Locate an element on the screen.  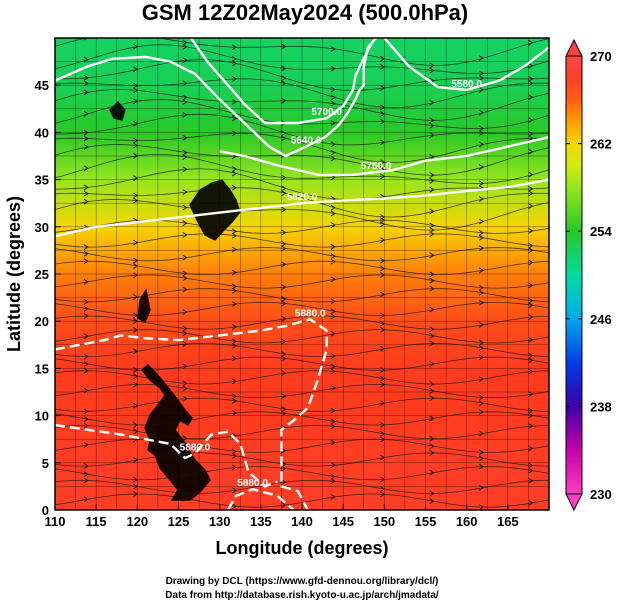
x-tick-label: 135 is located at coordinates (261, 521).